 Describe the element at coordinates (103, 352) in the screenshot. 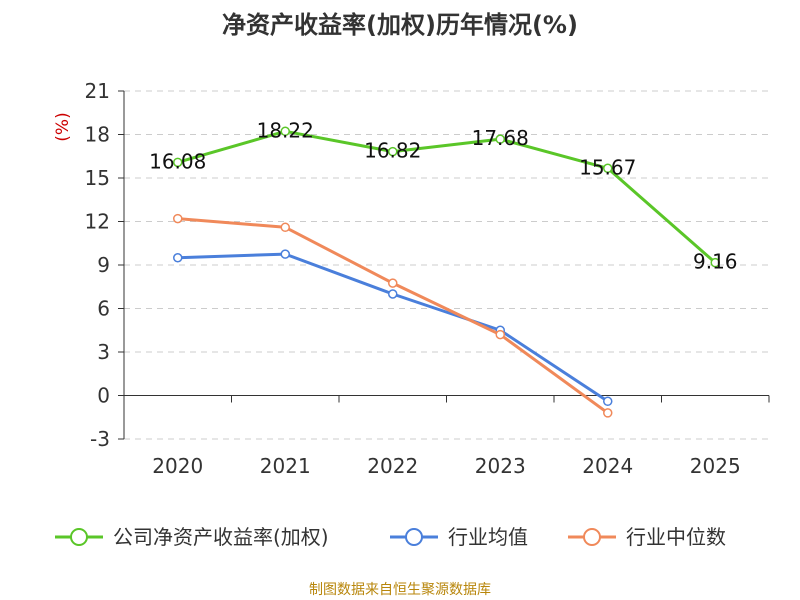

I see `y-tick-label: 3` at that location.